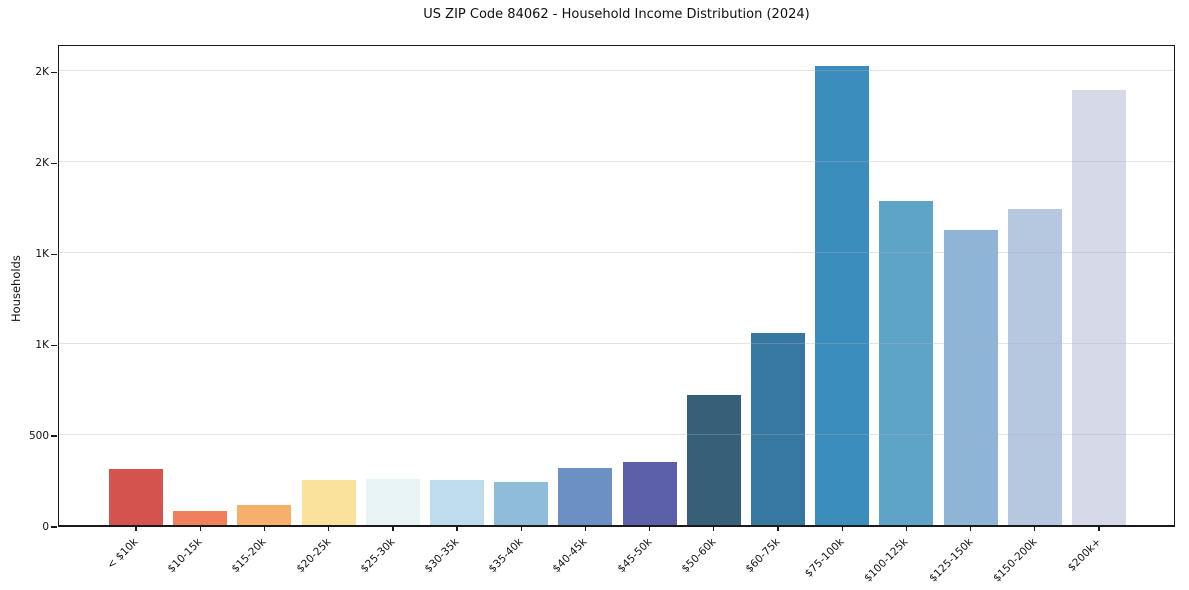 The height and width of the screenshot is (590, 1189). Describe the element at coordinates (38, 436) in the screenshot. I see `y-tick-label: 500` at that location.